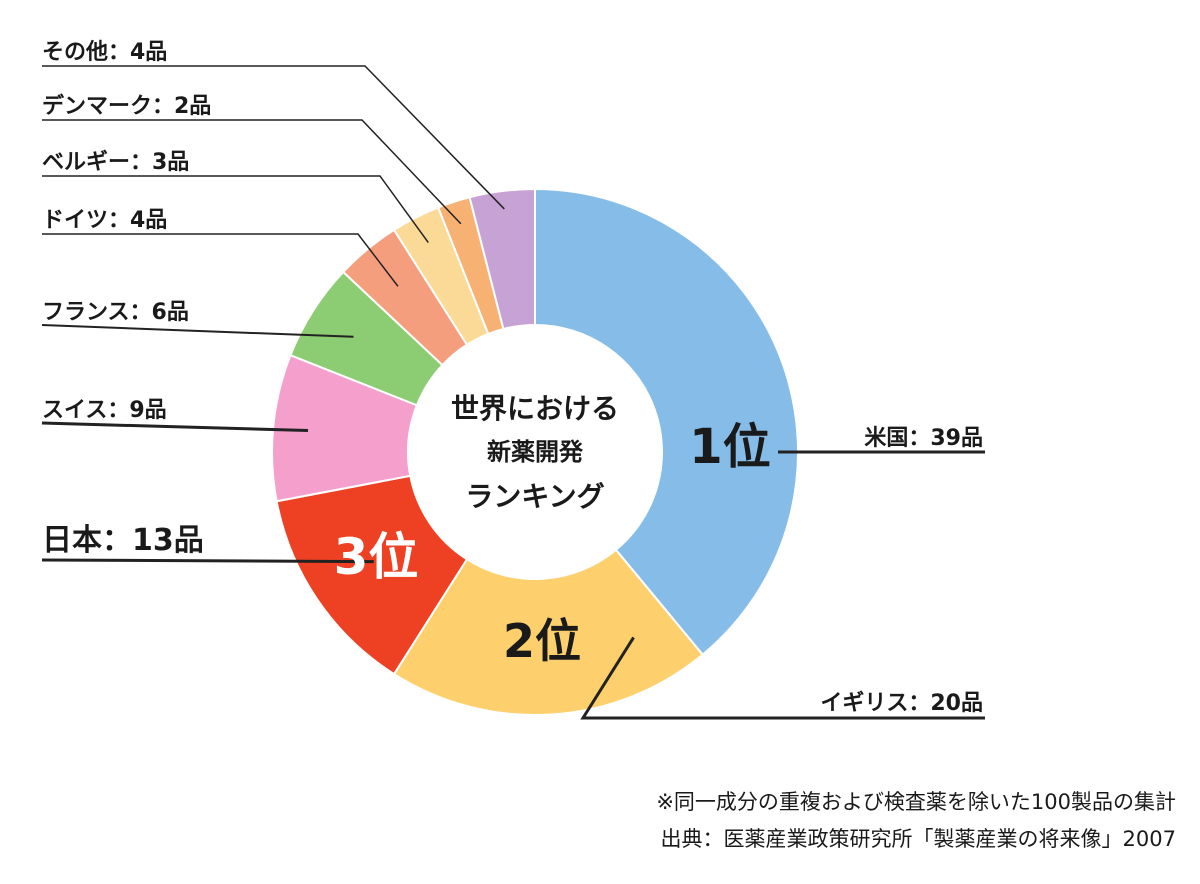 The image size is (1200, 884). Describe the element at coordinates (104, 52) in the screenshot. I see `slice-label: その他：4品` at that location.